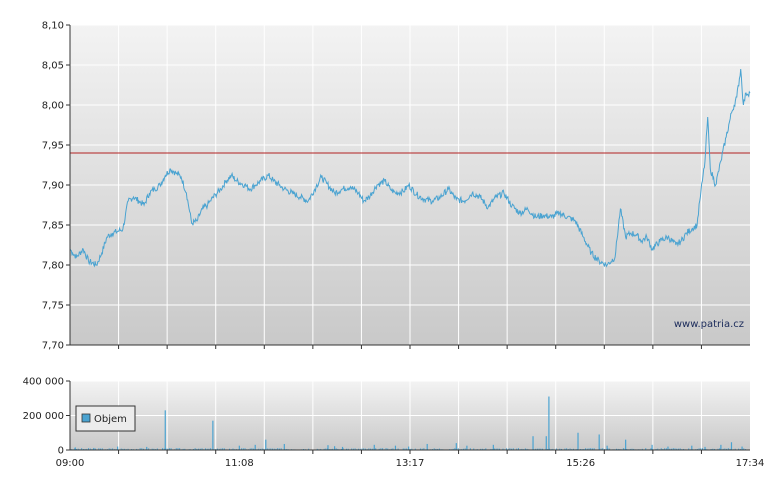 Image resolution: width=780 pixels, height=494 pixels. I want to click on price-y-tick-label: 8,10, so click(53, 26).